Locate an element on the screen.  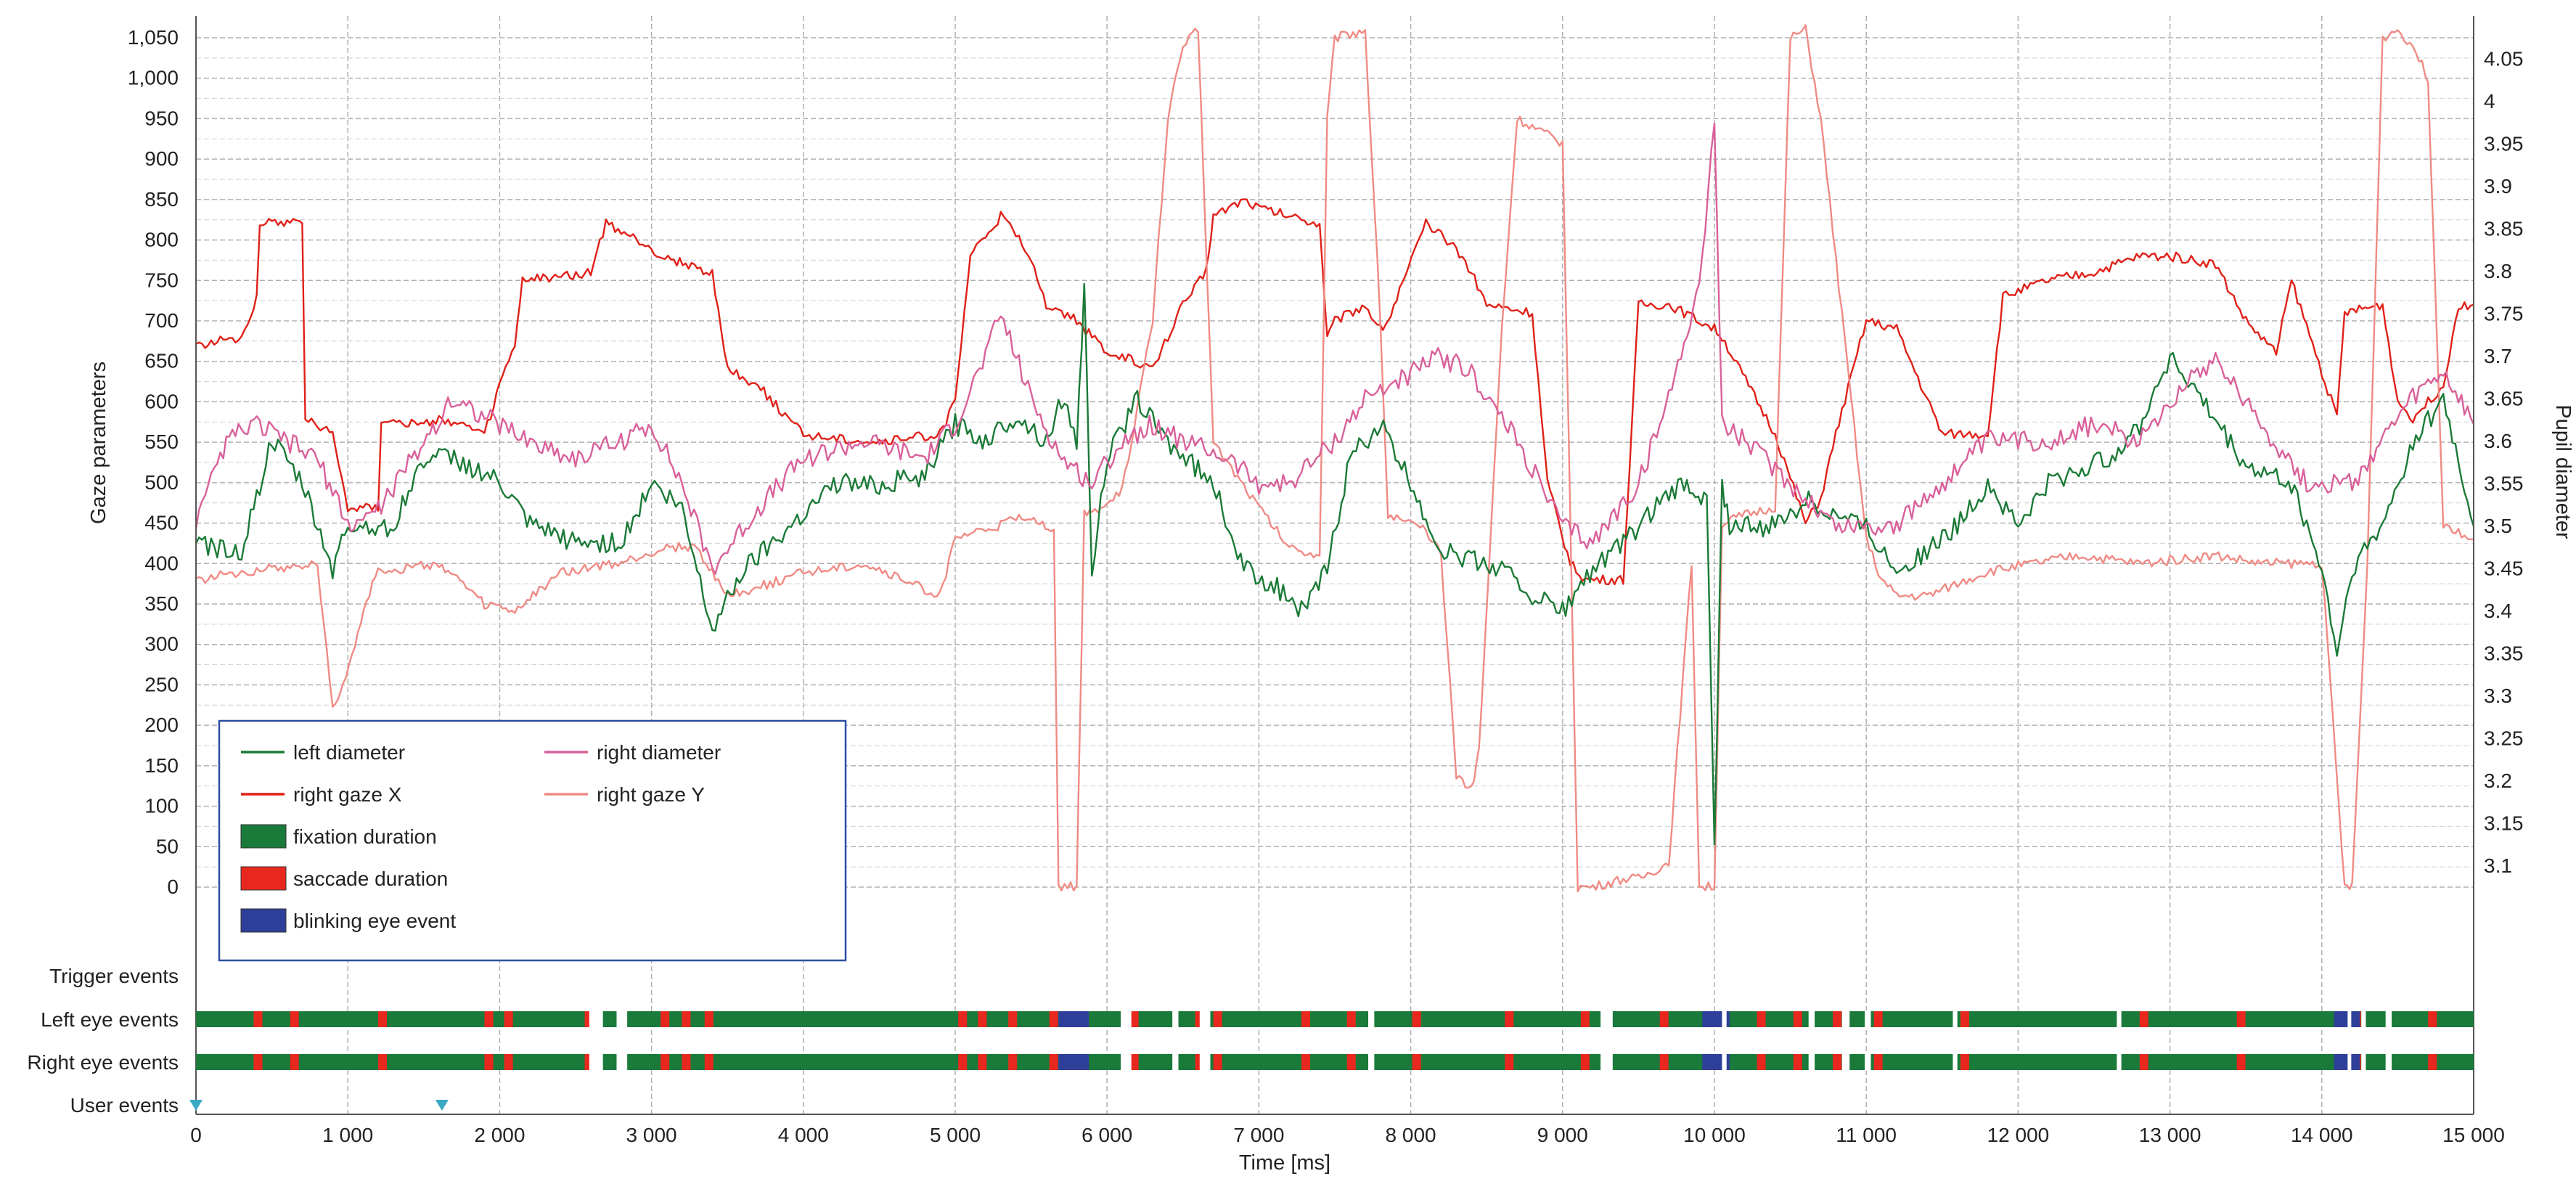
y-tick-label-right: 3.35 is located at coordinates (2504, 653).